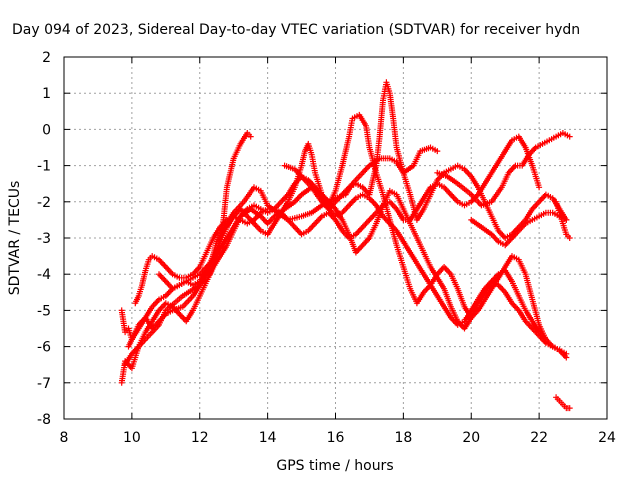 This screenshot has height=480, width=640. I want to click on x-tick-label: 22, so click(539, 438).